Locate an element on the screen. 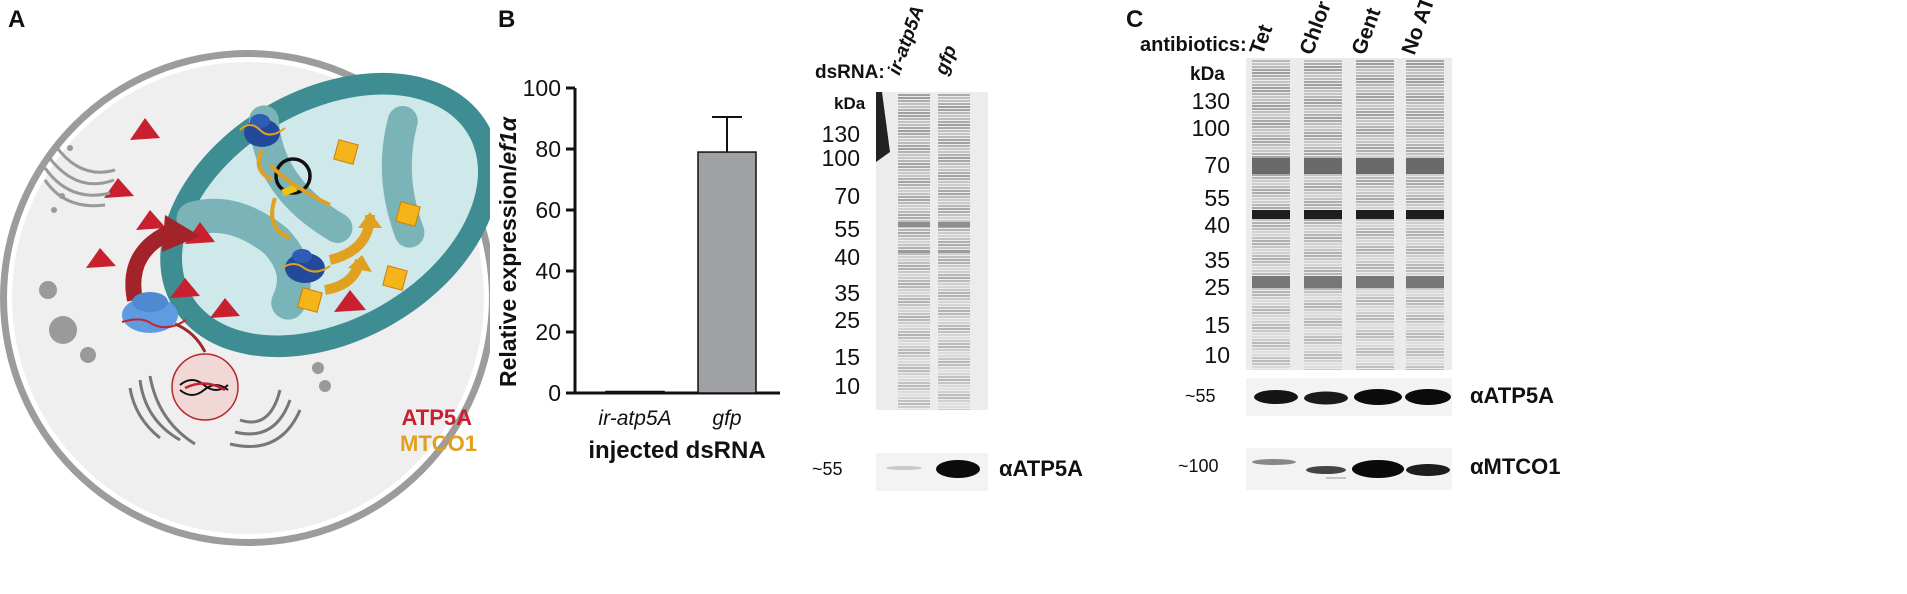 This screenshot has height=594, width=1907. marker-c-35: 35 is located at coordinates (1217, 260).